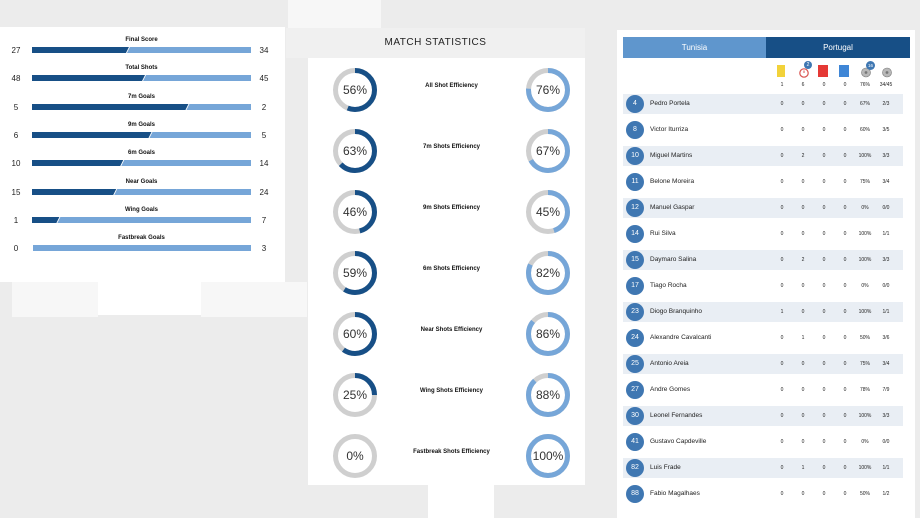  What do you see at coordinates (665, 467) in the screenshot?
I see `player-name: Luis Frade` at bounding box center [665, 467].